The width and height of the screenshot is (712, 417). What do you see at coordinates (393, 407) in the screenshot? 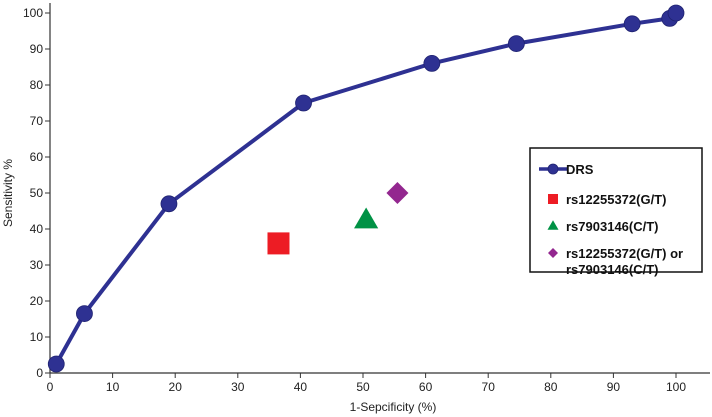
I see `x-axis-label: 1-Sepcificity (%)` at bounding box center [393, 407].